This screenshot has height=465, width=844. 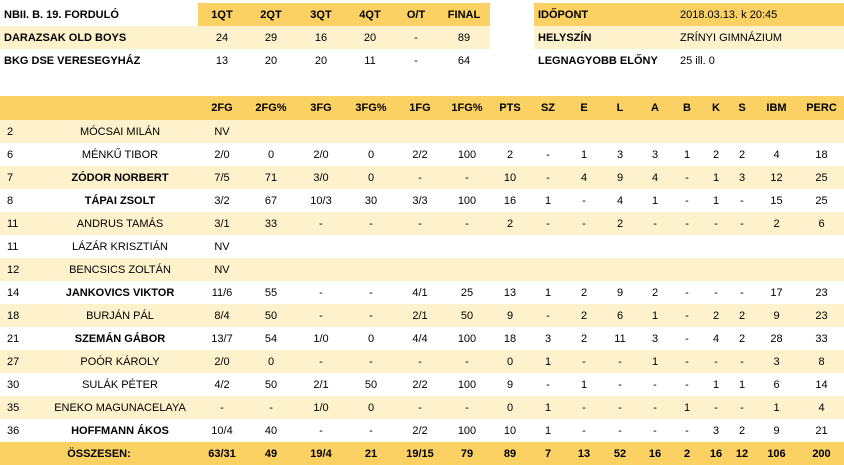 What do you see at coordinates (416, 60) in the screenshot?
I see `team-2-score-5: -` at bounding box center [416, 60].